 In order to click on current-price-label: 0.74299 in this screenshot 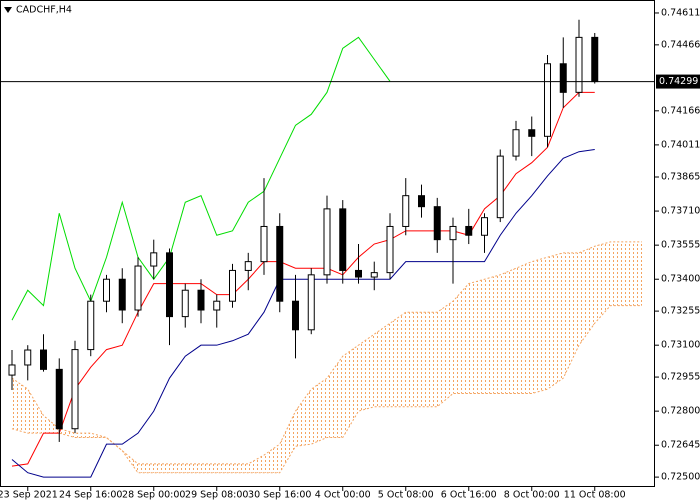, I will do `click(678, 81)`.